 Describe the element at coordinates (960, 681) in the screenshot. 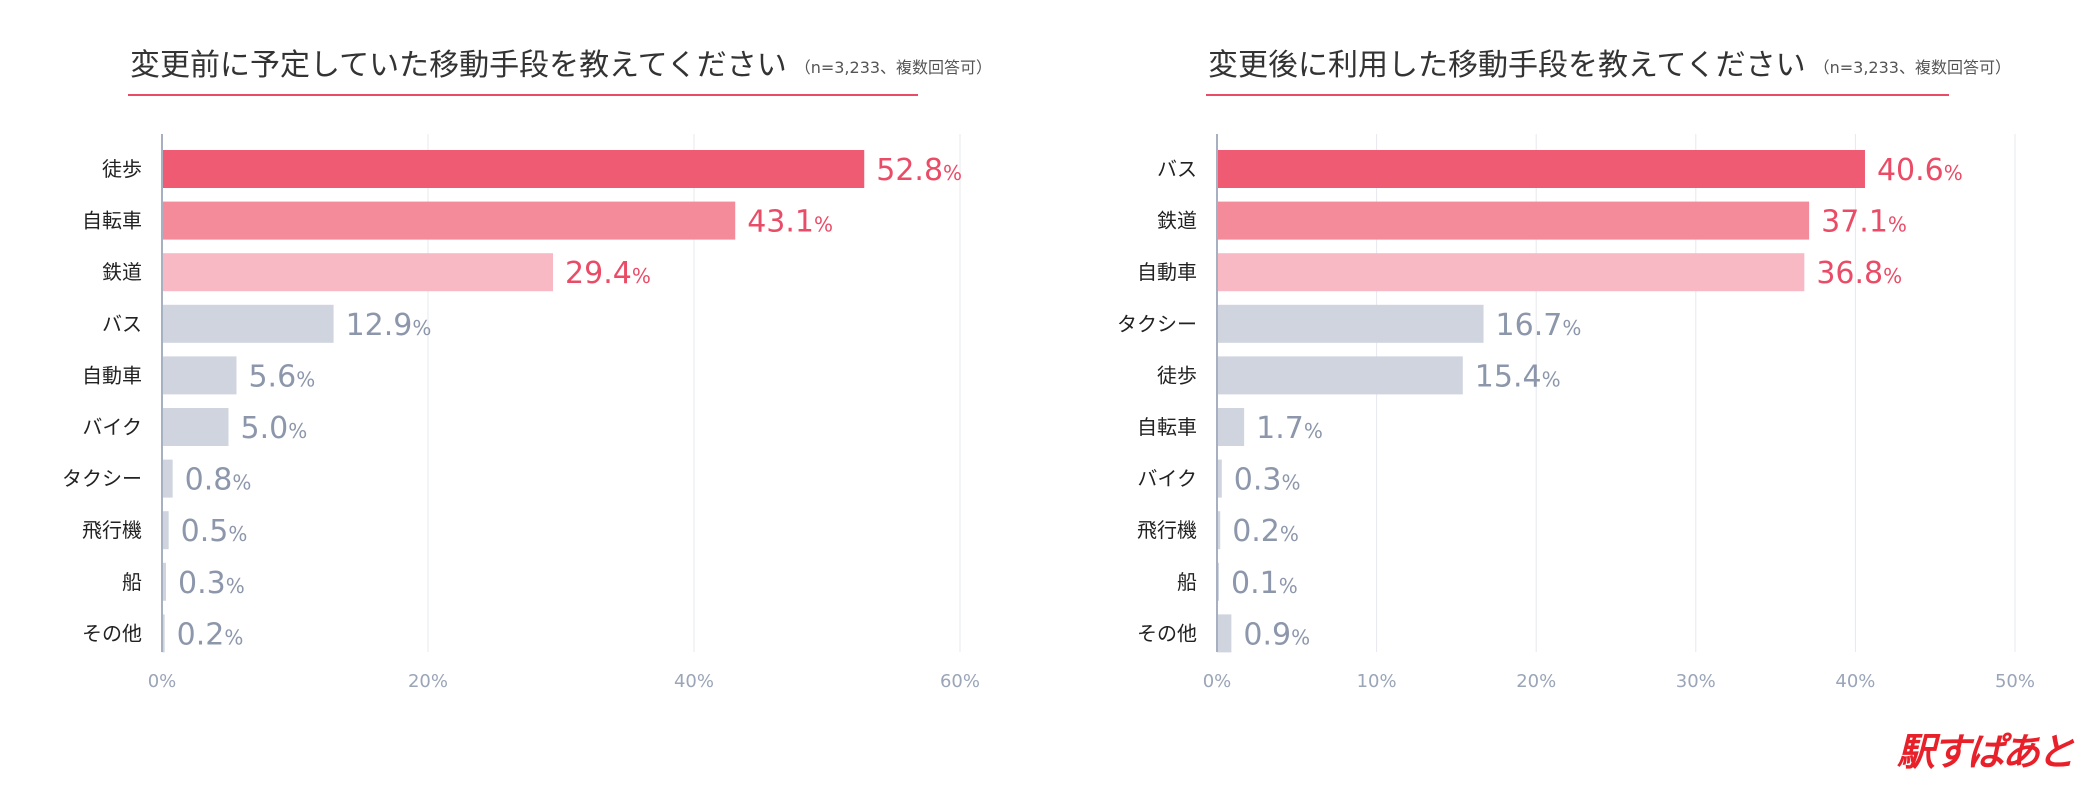

I see `x-tick-label: 60%` at that location.